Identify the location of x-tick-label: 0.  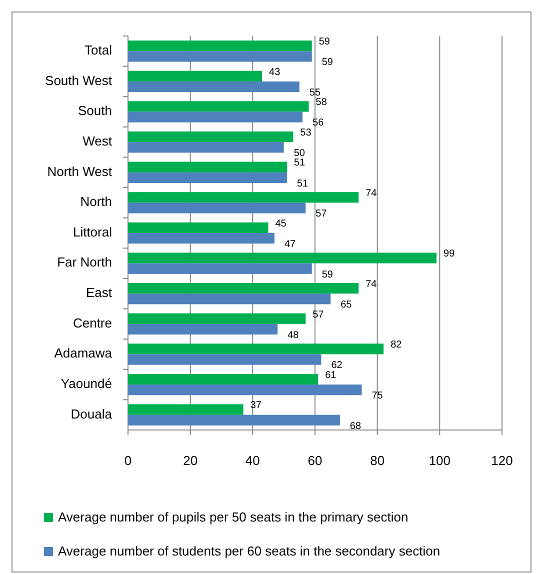
(128, 460).